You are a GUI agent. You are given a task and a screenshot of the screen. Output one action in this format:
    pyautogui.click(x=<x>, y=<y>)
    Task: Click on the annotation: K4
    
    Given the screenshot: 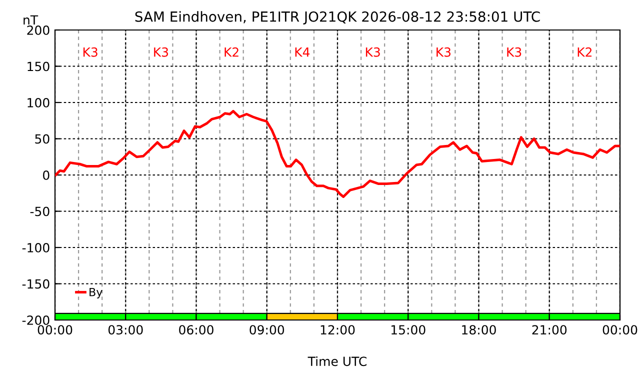 What is the action you would take?
    pyautogui.click(x=302, y=52)
    